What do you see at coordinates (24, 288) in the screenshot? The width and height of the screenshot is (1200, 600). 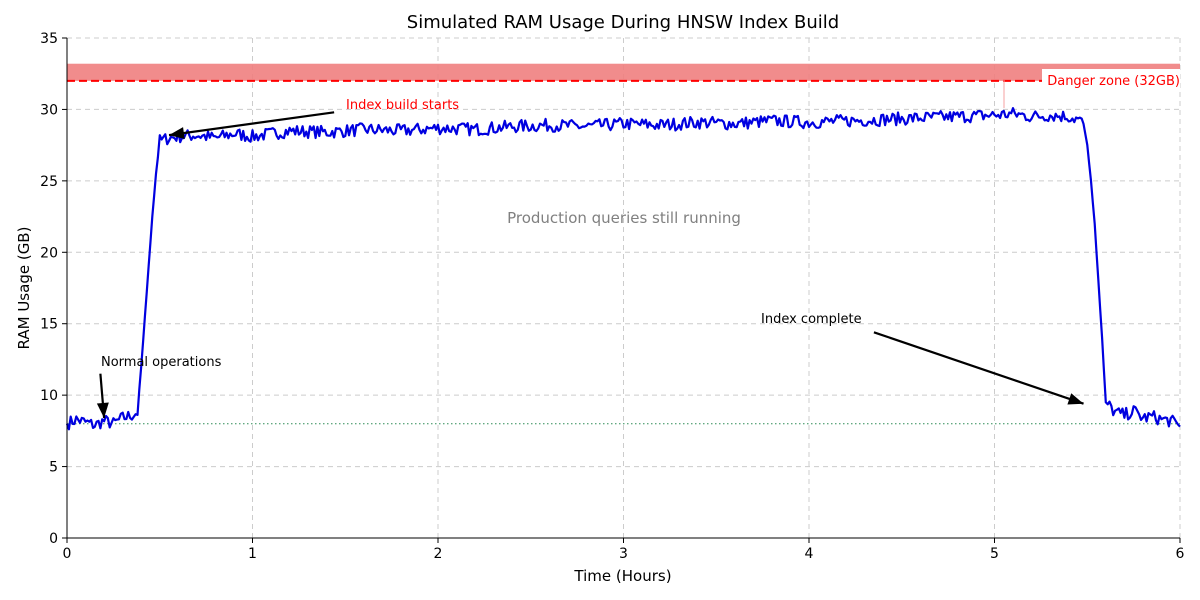 I see `y-axis-label: RAM Usage (GB)` at bounding box center [24, 288].